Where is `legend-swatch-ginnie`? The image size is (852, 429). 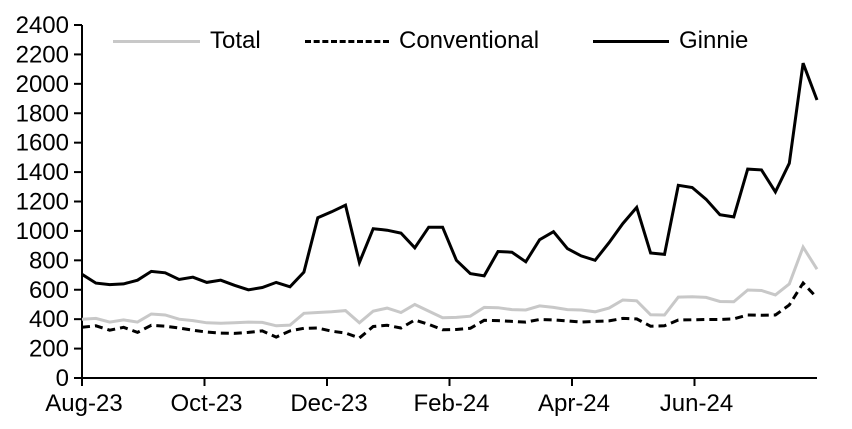
legend-swatch-ginnie is located at coordinates (631, 41).